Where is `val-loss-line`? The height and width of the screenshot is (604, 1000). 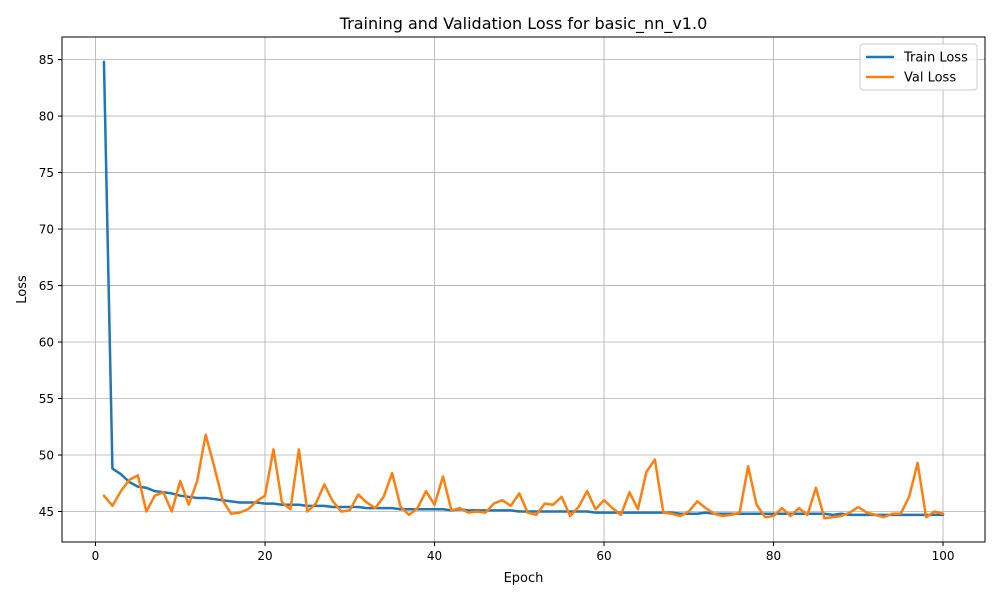 val-loss-line is located at coordinates (523, 476).